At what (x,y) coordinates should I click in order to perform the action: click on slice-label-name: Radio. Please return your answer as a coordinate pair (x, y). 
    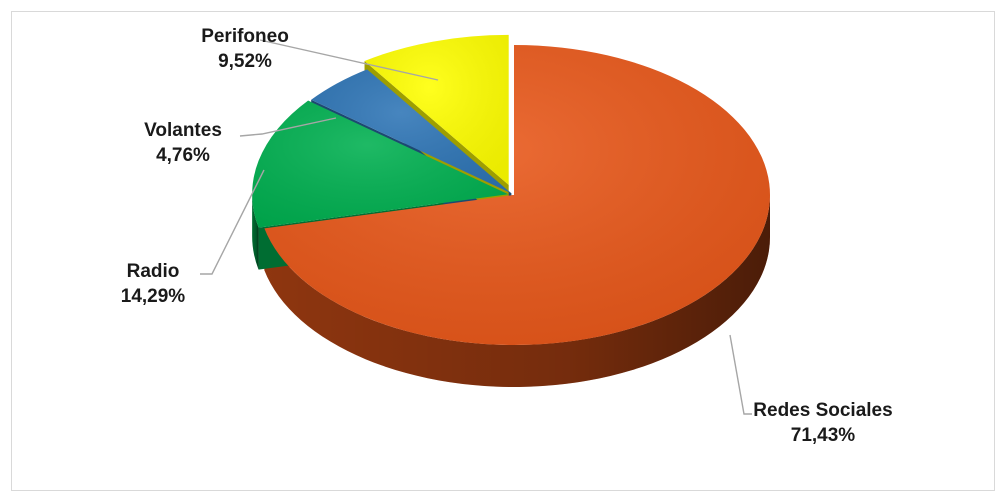
    Looking at the image, I should click on (153, 271).